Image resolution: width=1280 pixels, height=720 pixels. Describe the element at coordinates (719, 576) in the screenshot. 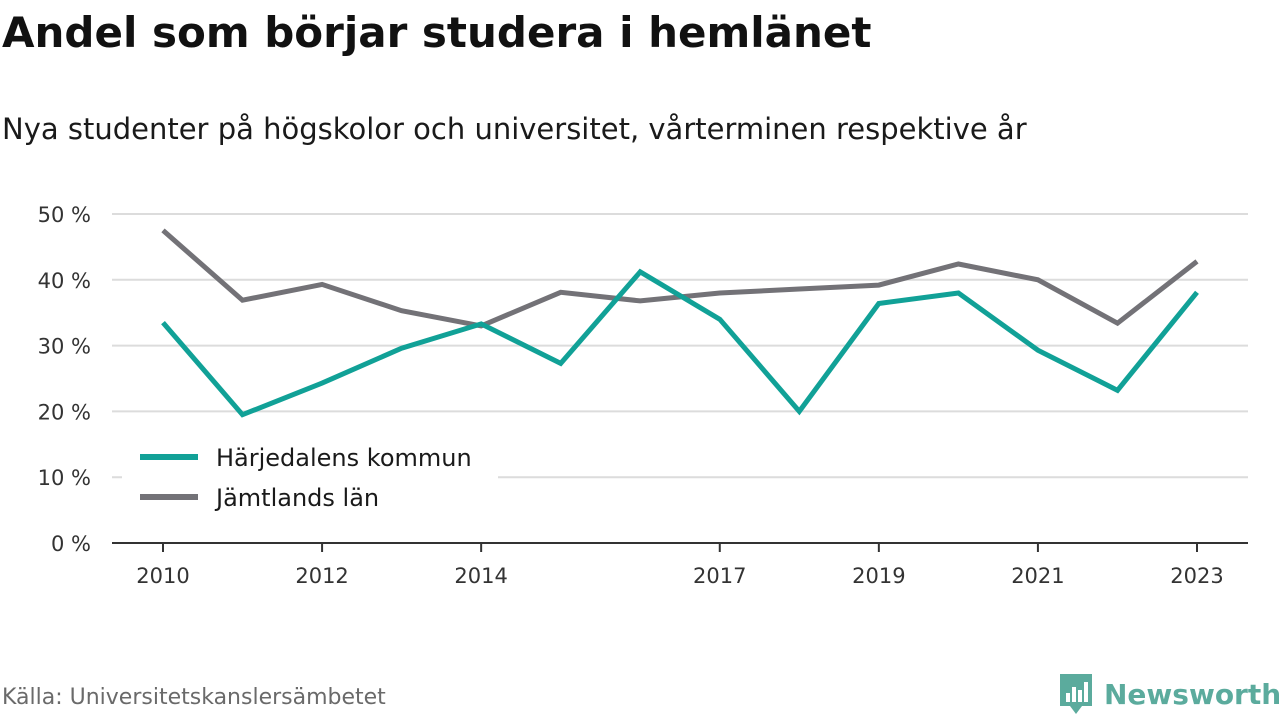

I see `x-tick-label: 2017` at that location.